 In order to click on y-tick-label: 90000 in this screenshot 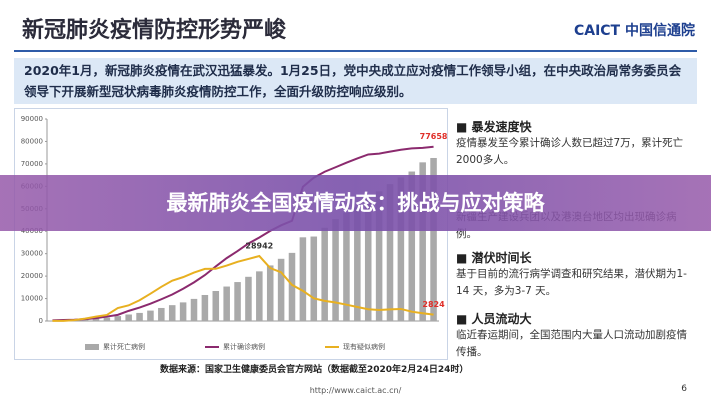, I will do `click(32, 119)`.